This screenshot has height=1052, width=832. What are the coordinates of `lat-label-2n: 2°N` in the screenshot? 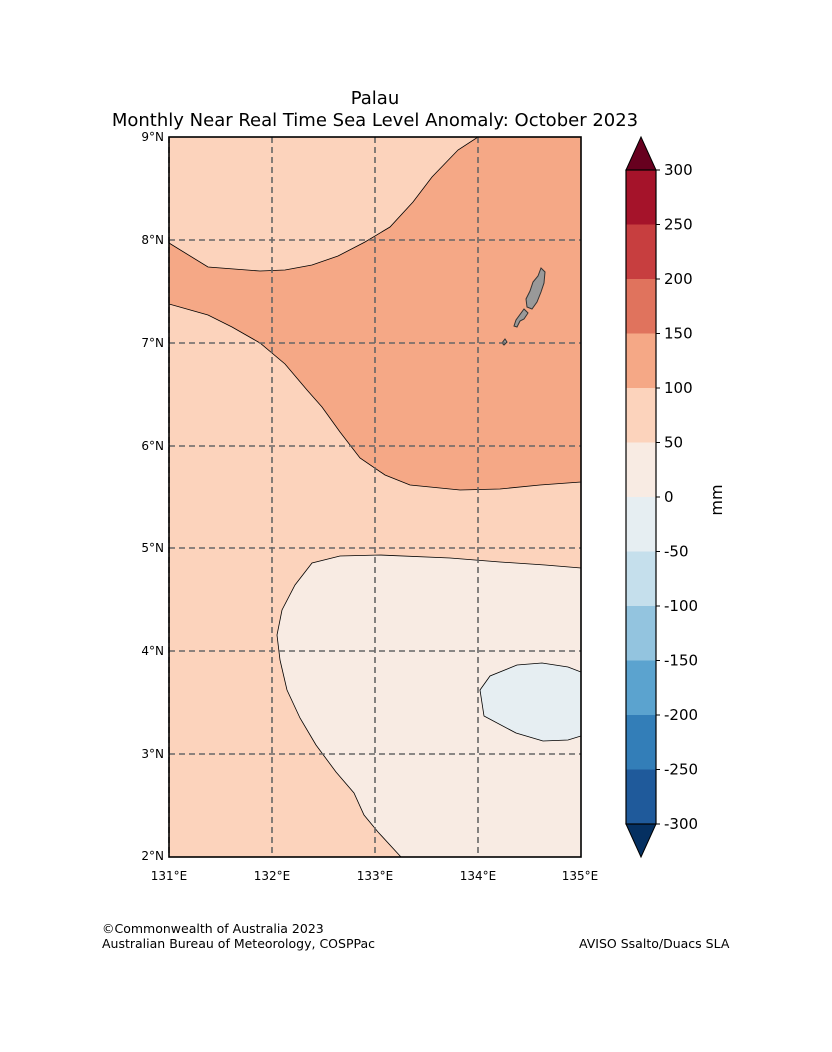 It's located at (152, 856).